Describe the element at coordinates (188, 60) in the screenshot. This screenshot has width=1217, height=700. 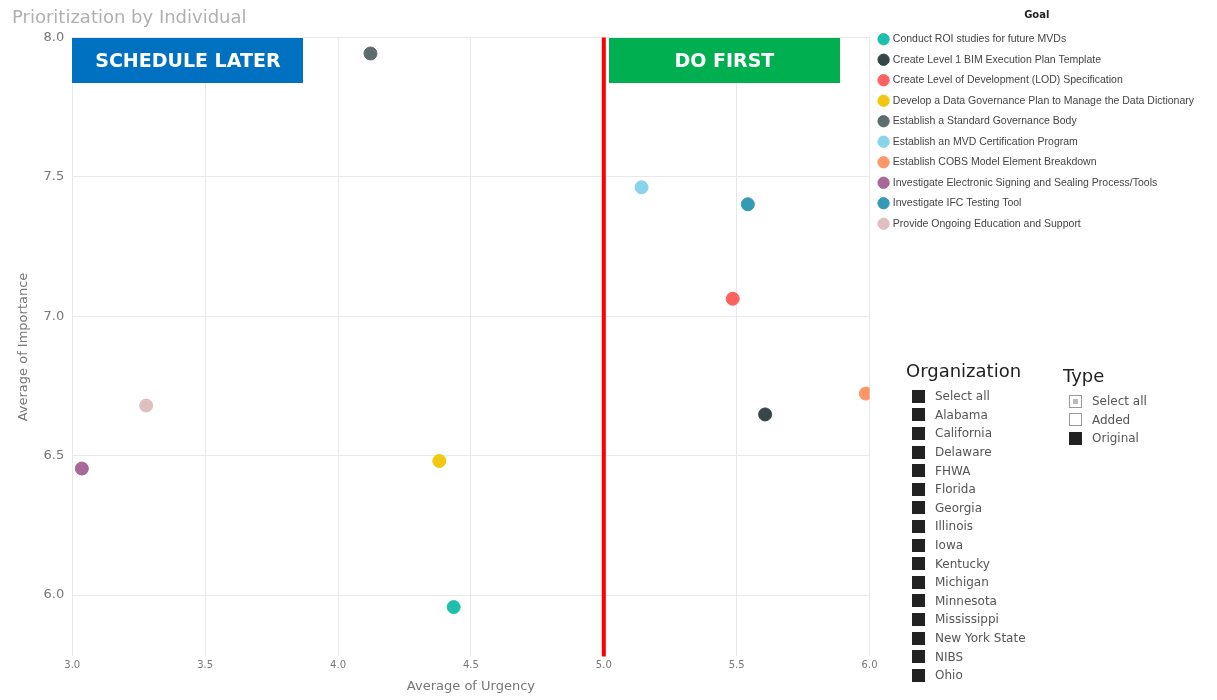
I see `banner: SCHEDULE LATER` at that location.